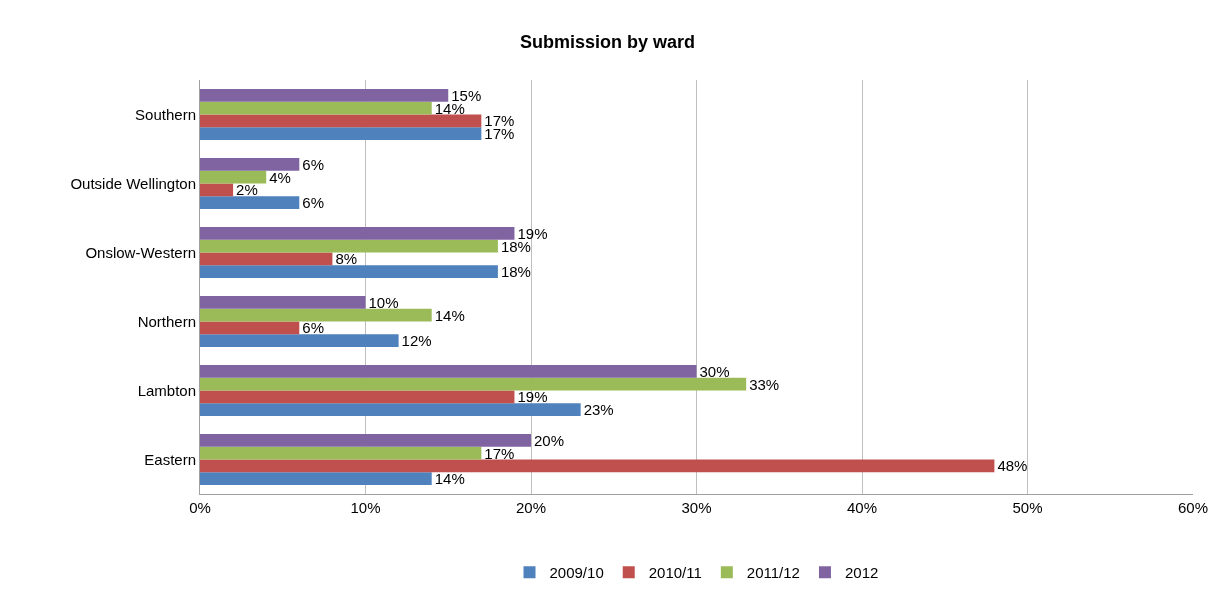 The image size is (1215, 601). Describe the element at coordinates (696, 507) in the screenshot. I see `x-tick-label: 30%` at that location.